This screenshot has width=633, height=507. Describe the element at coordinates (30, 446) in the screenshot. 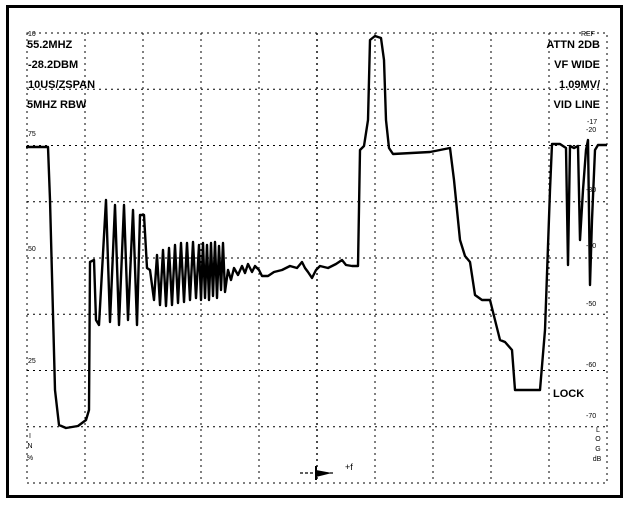

I see `left-unit-letter: N` at that location.